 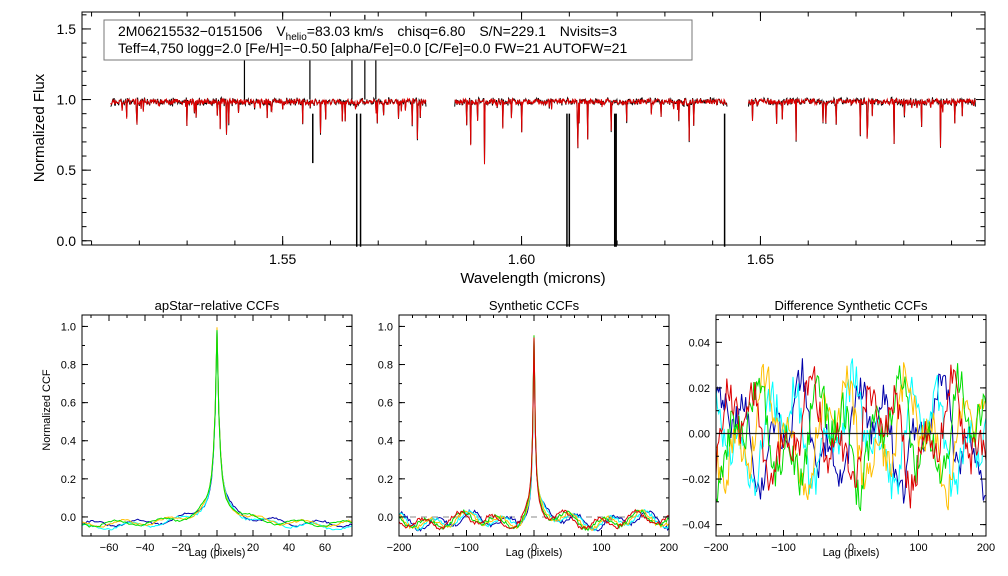 I want to click on difference-ccf-xlabel: Lag (pixels), so click(x=851, y=553).